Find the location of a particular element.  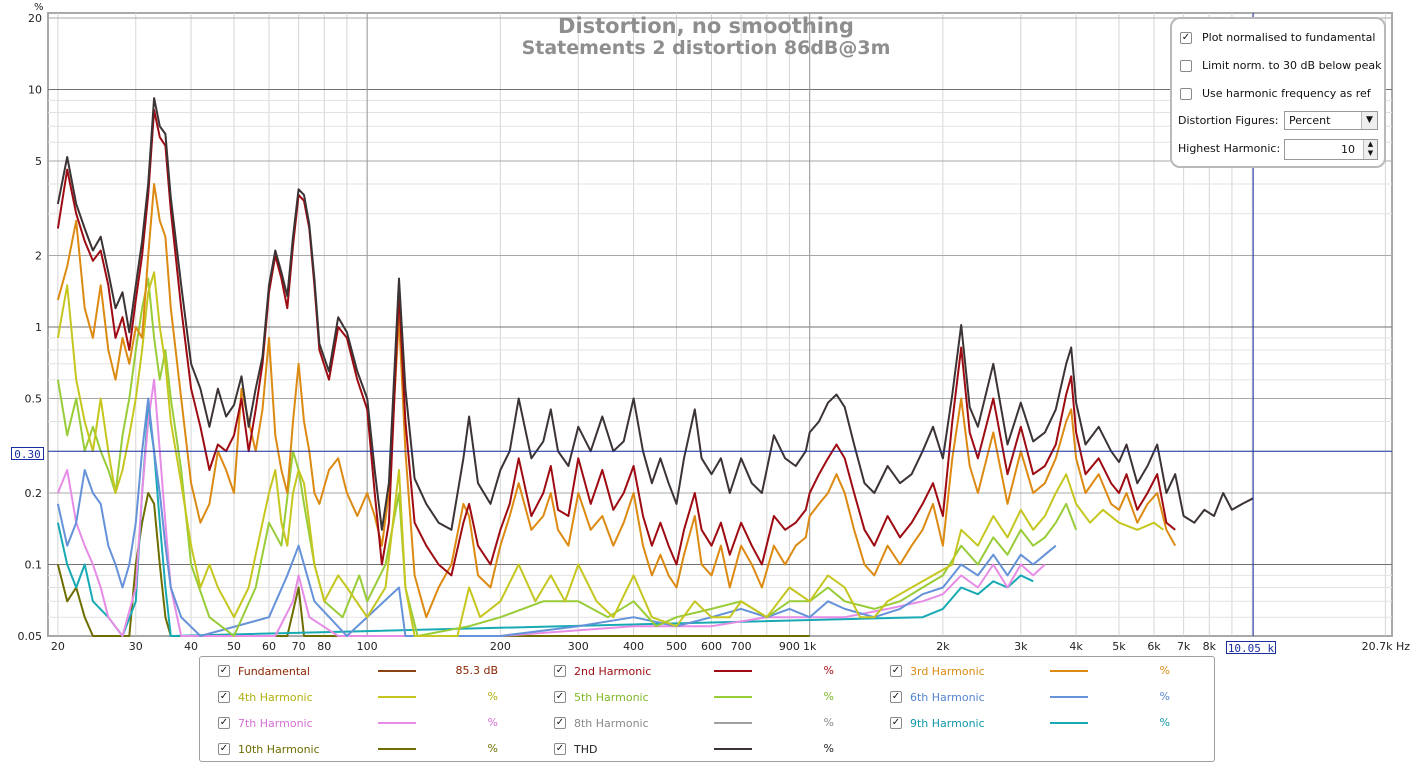

y-tick-label: 0.5 is located at coordinates (34, 399).